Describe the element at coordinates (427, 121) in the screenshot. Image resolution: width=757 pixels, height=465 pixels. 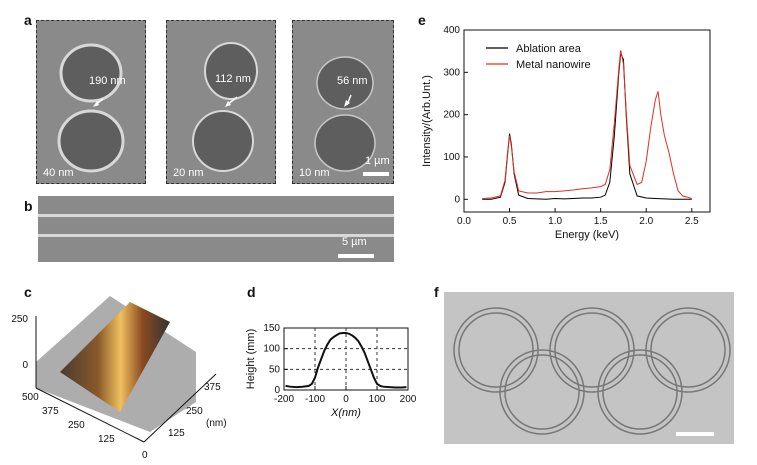
I see `y-axis-label: Intensity/(Arb.Unt.)` at that location.